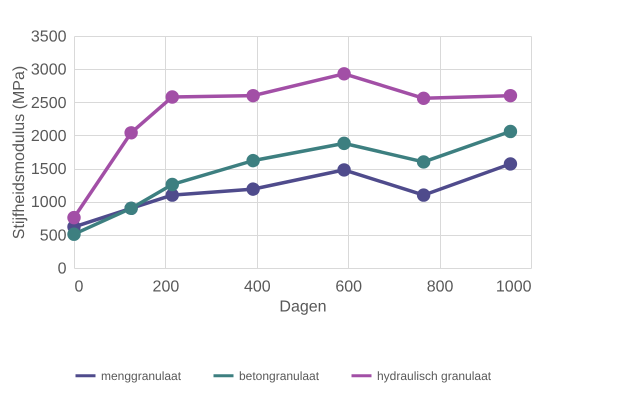  Describe the element at coordinates (79, 287) in the screenshot. I see `x-tick-label: 0` at that location.